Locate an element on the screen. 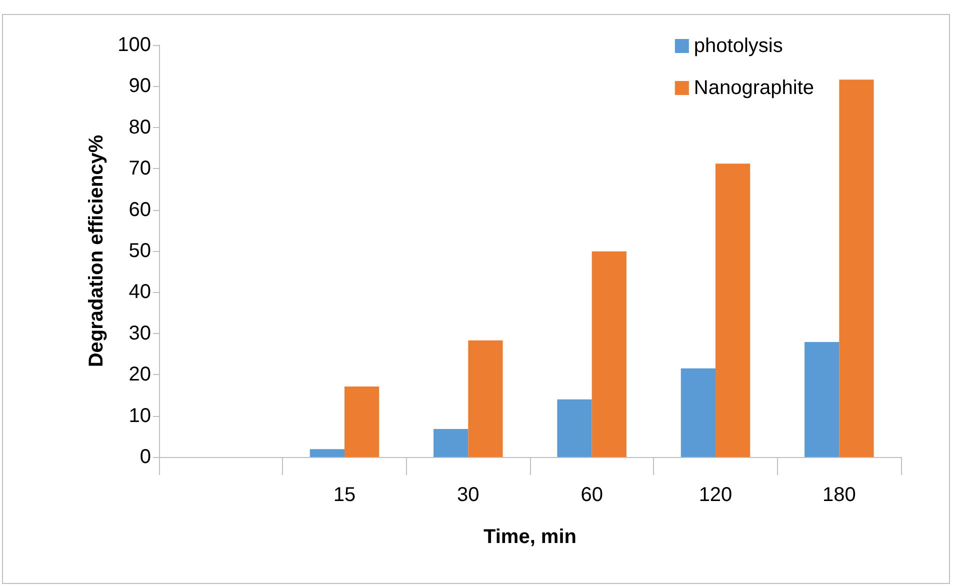 This screenshot has height=586, width=955. y-tick-label: 20 is located at coordinates (139, 375).